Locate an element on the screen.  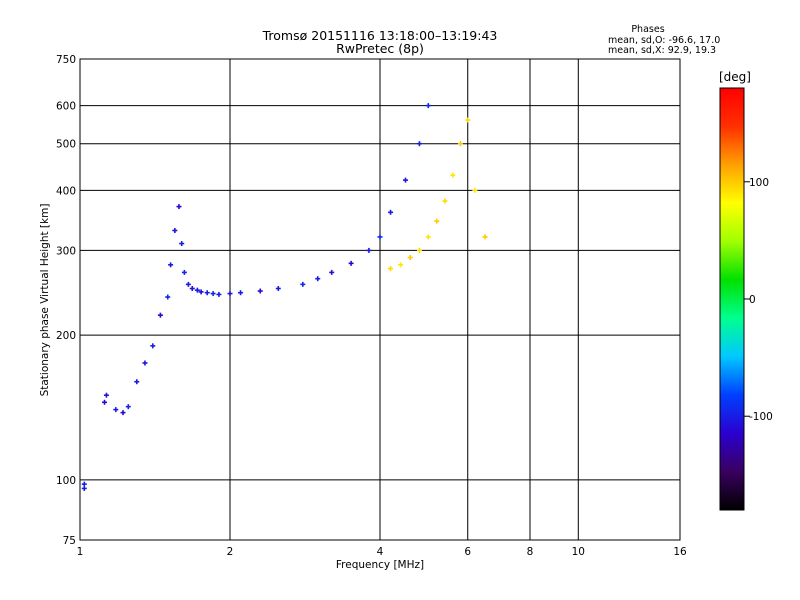
chart-title: Tromsø 20151116 13:18:00–13:19:43 is located at coordinates (380, 35).